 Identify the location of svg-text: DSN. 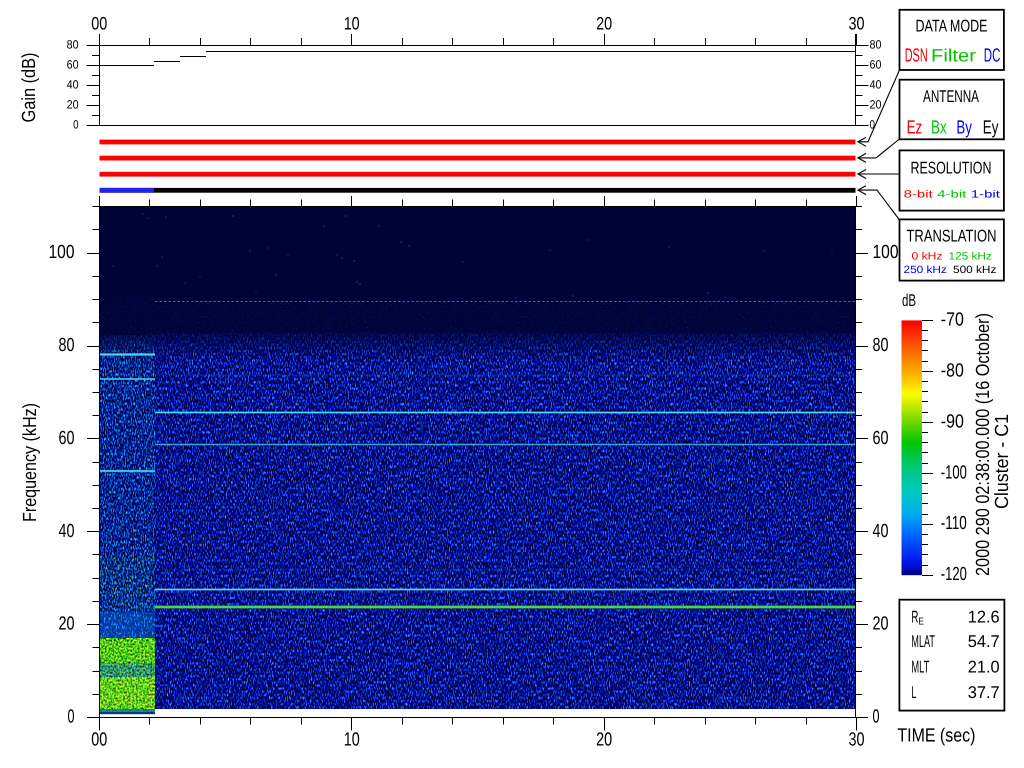
(916, 56).